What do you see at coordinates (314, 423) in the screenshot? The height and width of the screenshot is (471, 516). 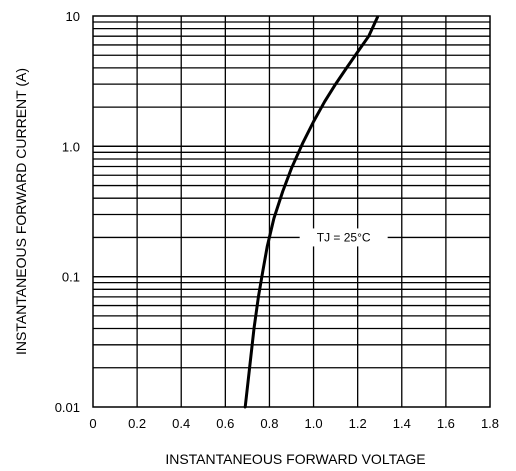 I see `x-tick-label: 1.0` at bounding box center [314, 423].